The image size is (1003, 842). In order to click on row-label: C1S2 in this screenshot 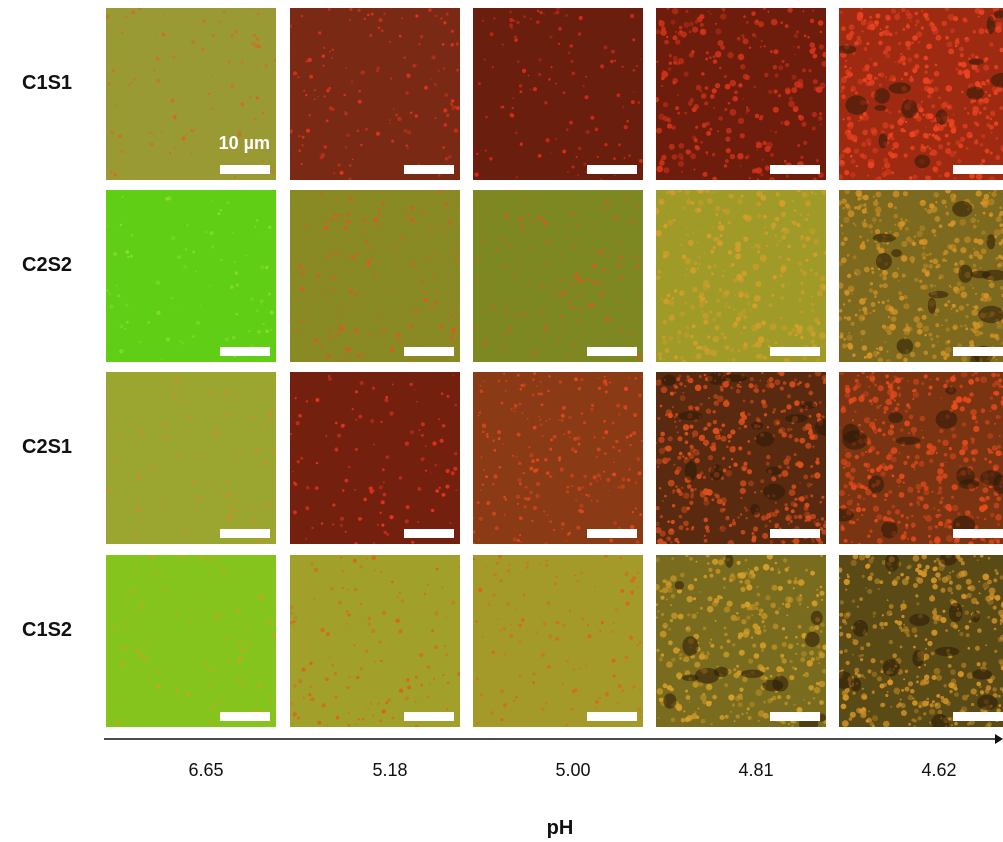, I will do `click(47, 630)`.